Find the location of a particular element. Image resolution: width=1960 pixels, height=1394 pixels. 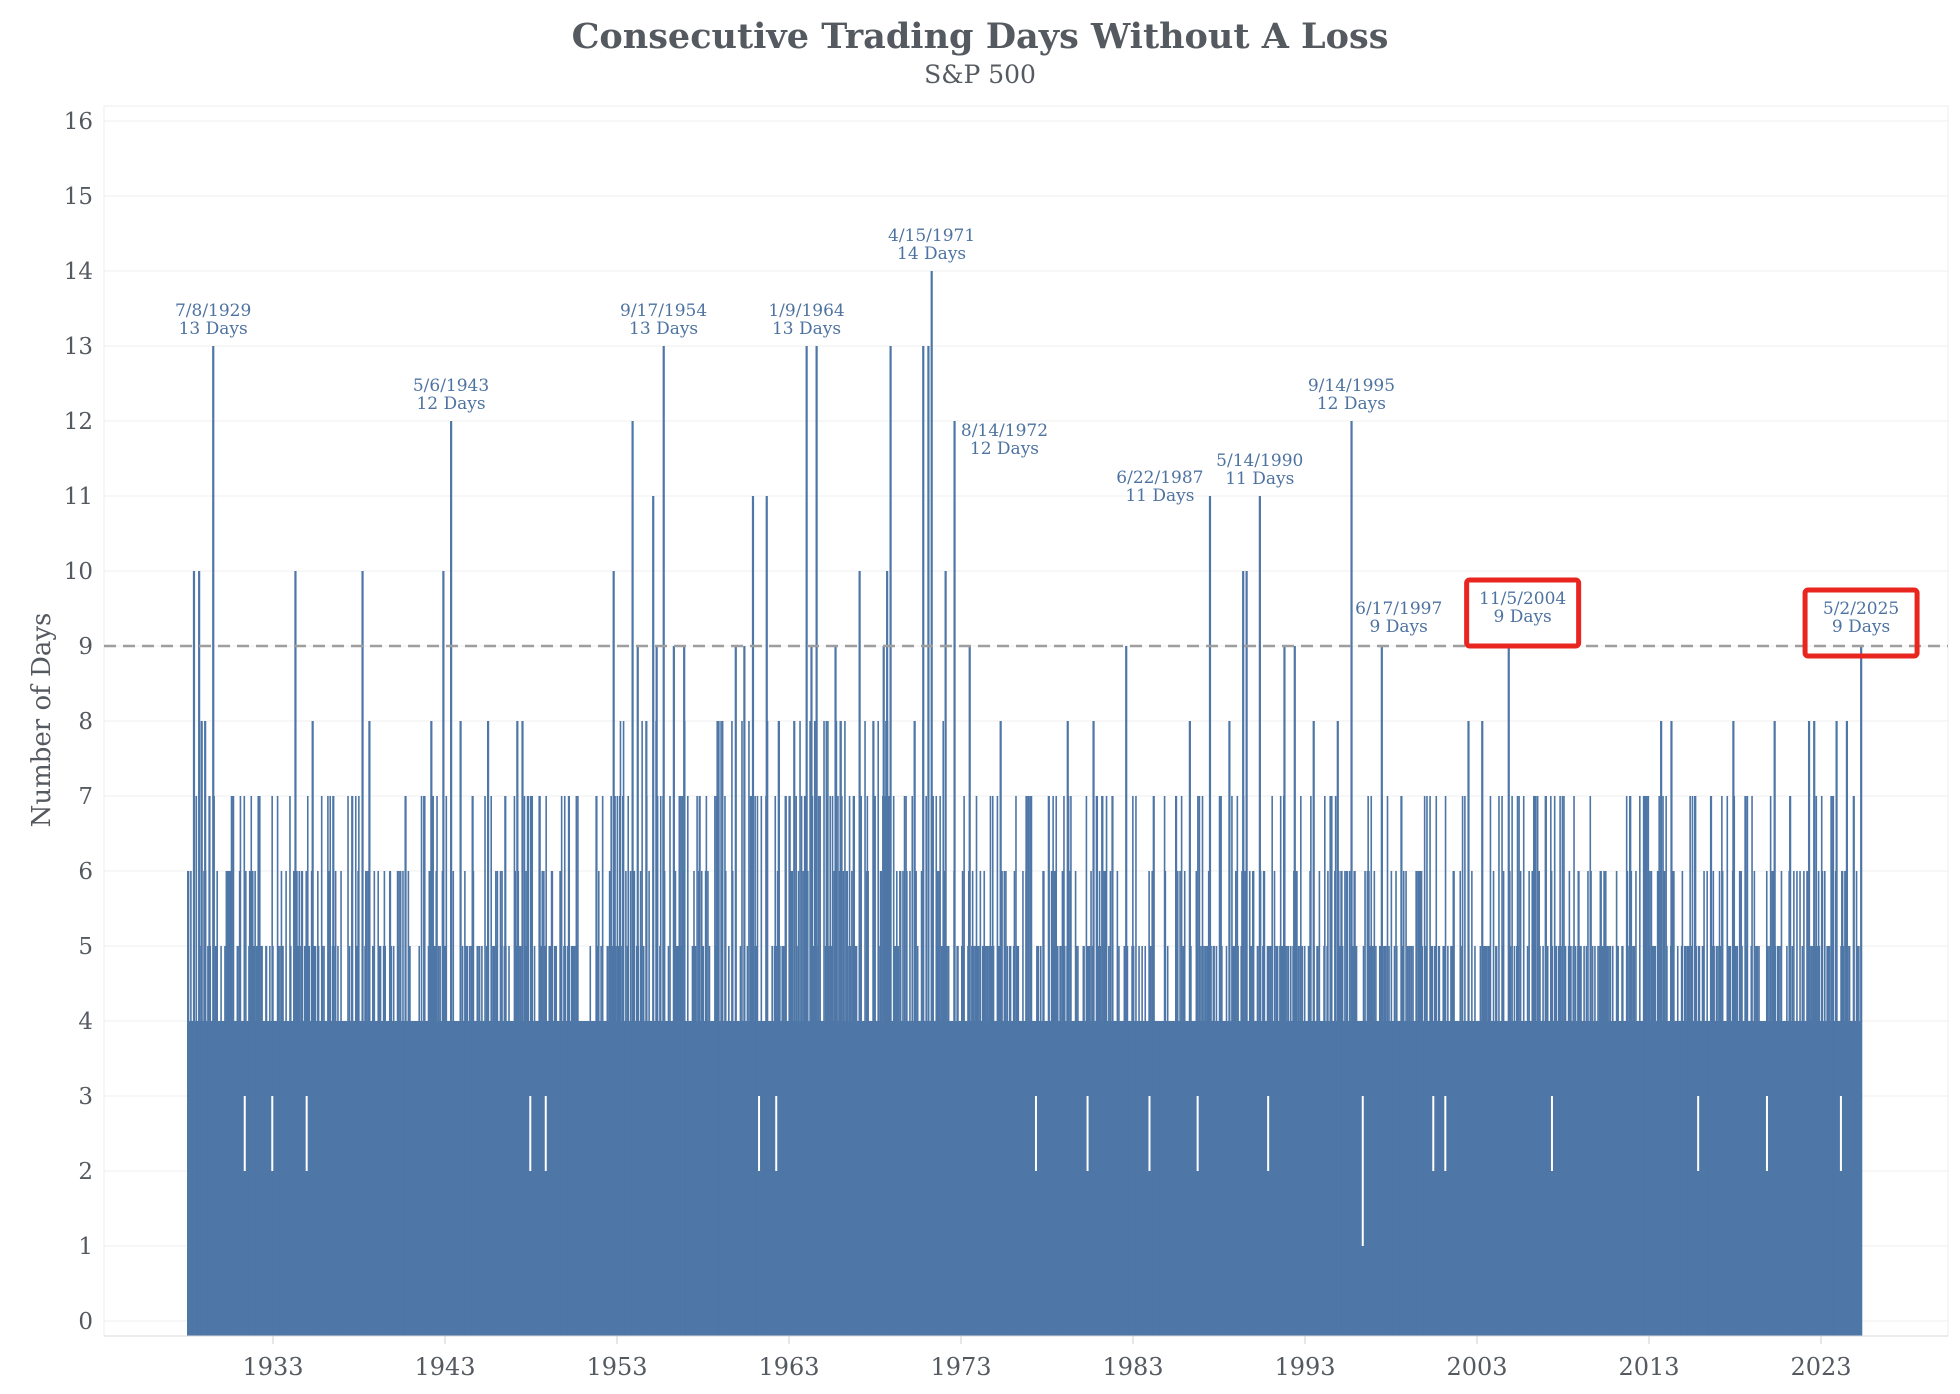

y-tick-label: 6 is located at coordinates (85, 872).